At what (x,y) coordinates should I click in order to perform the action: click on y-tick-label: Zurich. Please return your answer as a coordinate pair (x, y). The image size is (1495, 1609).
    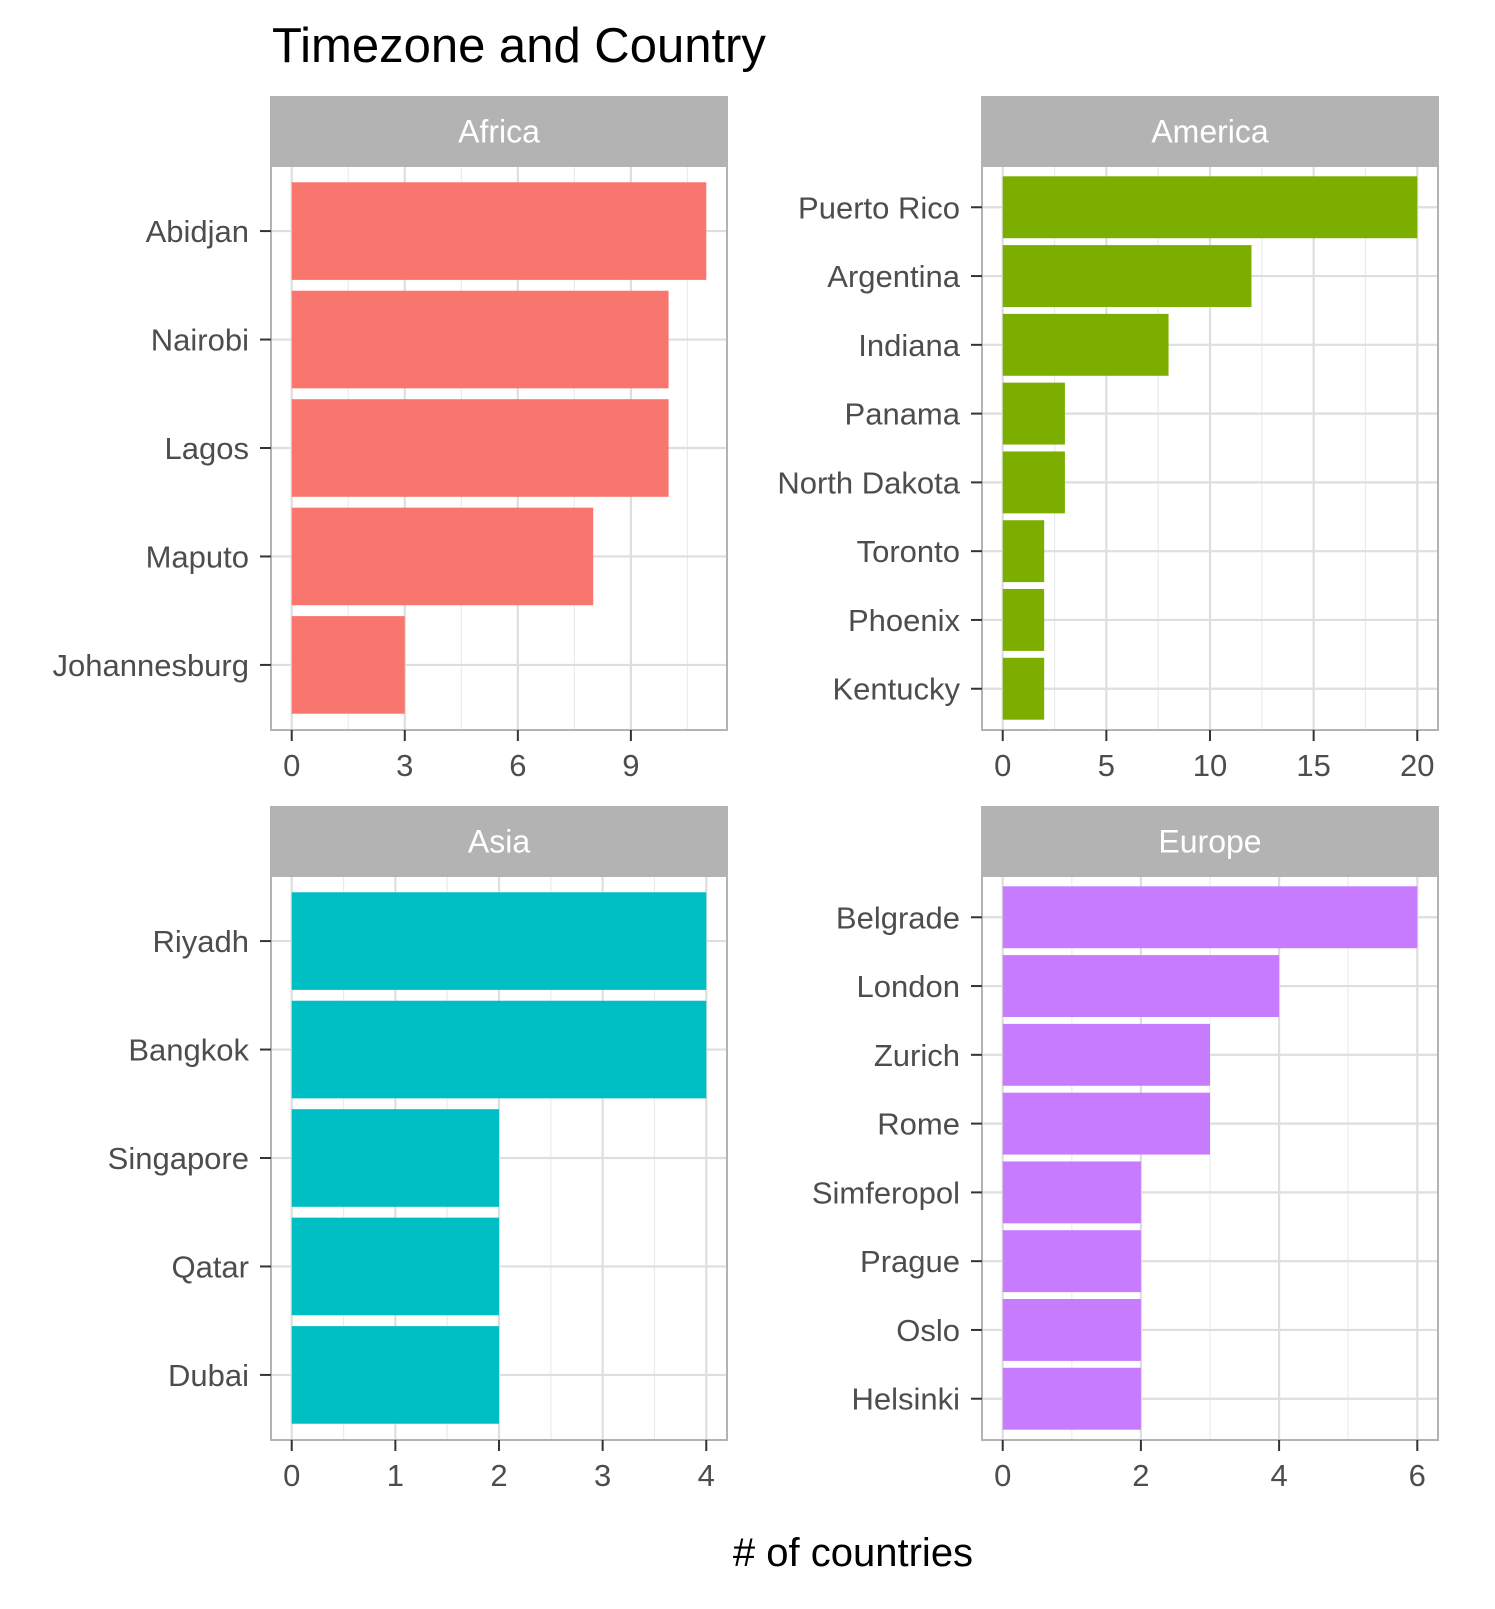
    Looking at the image, I should click on (917, 1055).